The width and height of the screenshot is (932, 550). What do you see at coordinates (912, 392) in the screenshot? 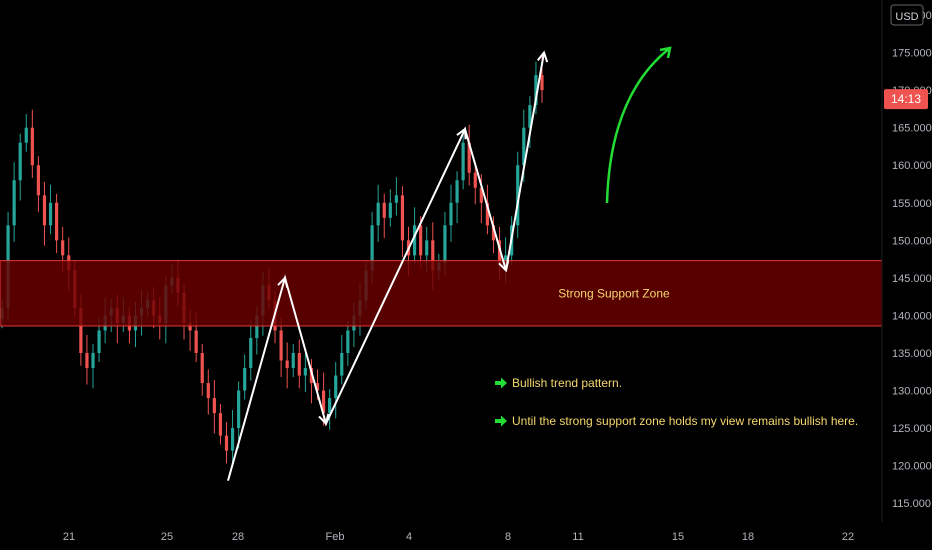
I see `price-tick-label: 130.000` at bounding box center [912, 392].